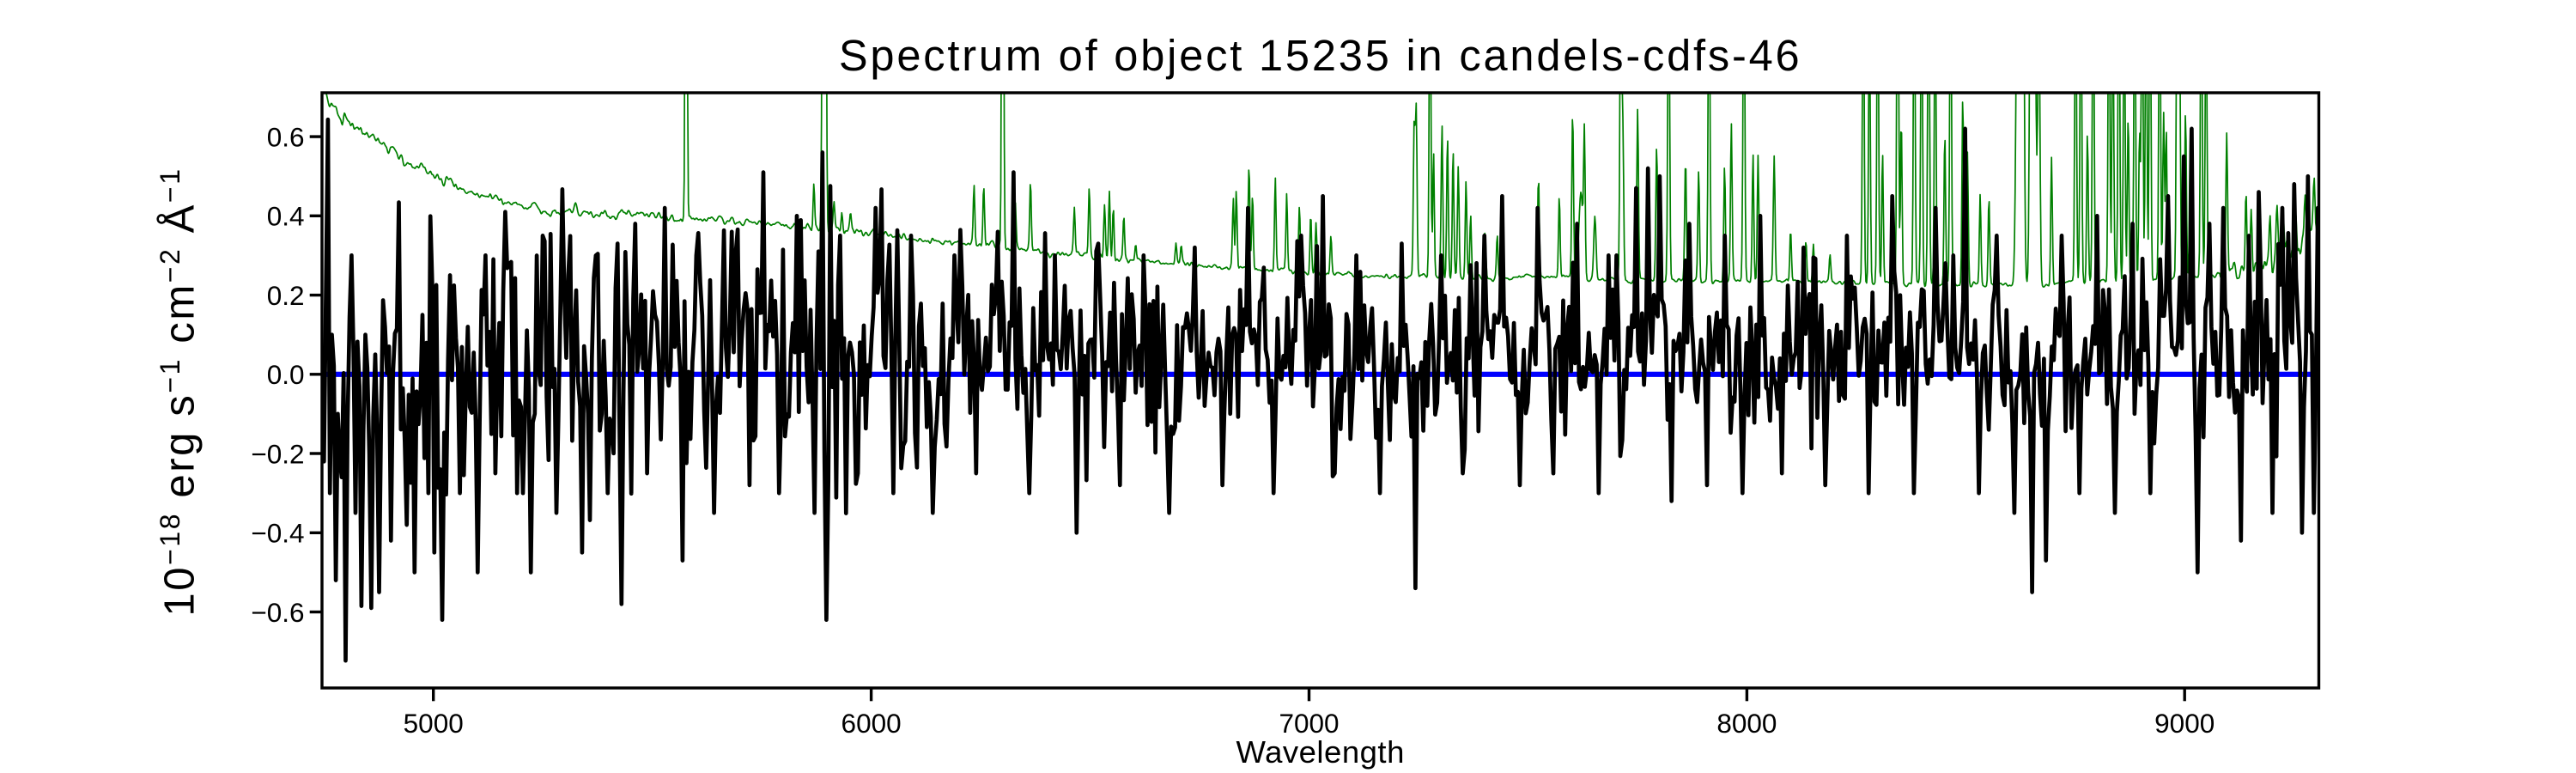  Describe the element at coordinates (286, 295) in the screenshot. I see `svg-text: 0.2` at that location.